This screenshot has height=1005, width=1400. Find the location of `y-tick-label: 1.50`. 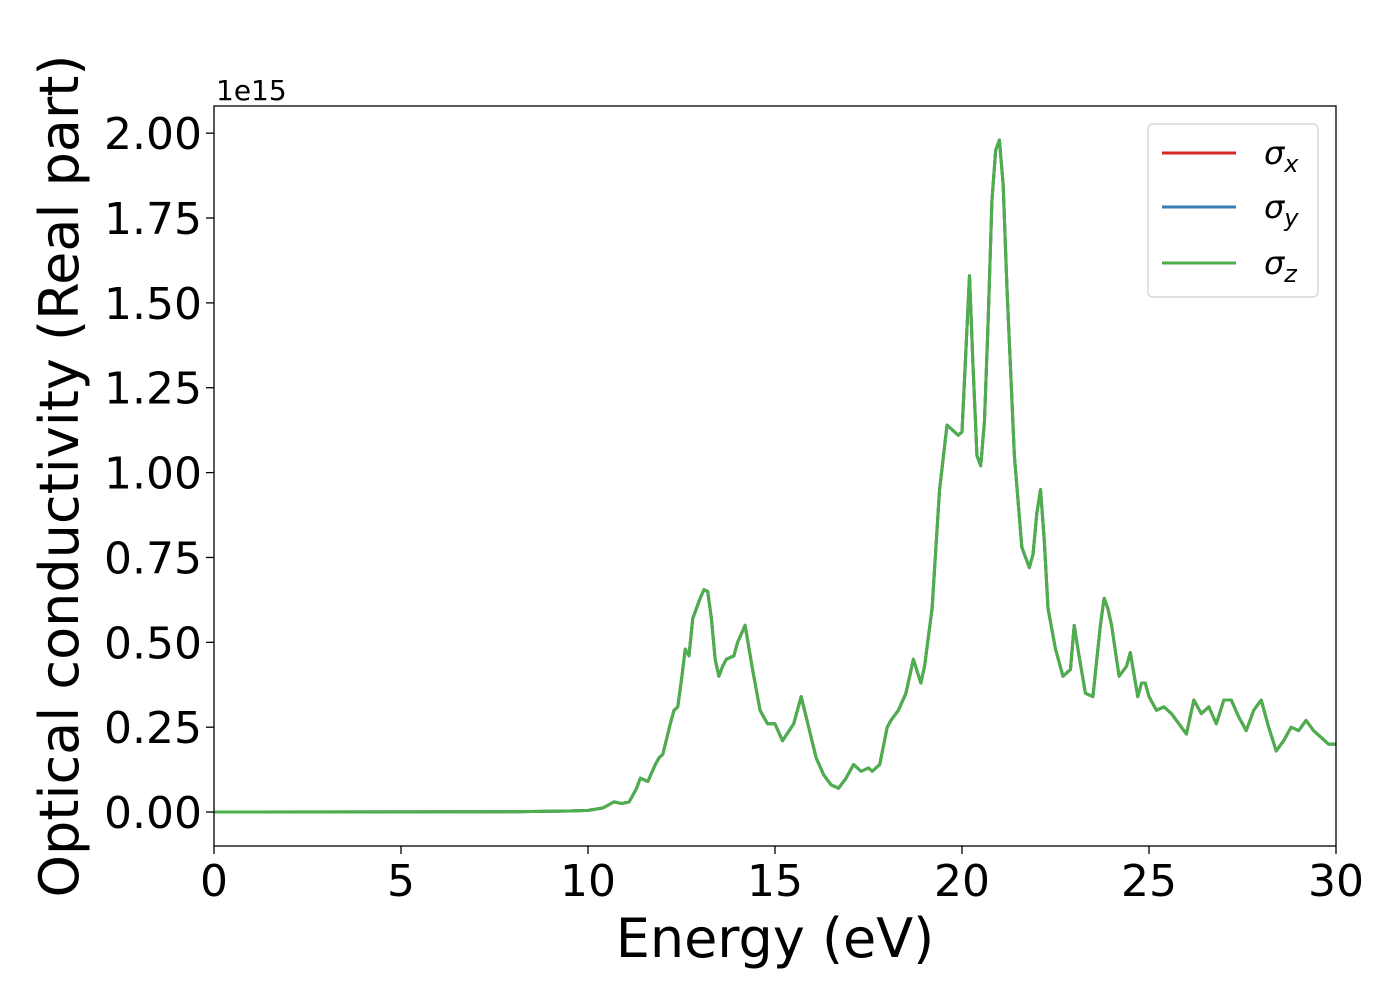

y-tick-label: 1.50 is located at coordinates (153, 304).